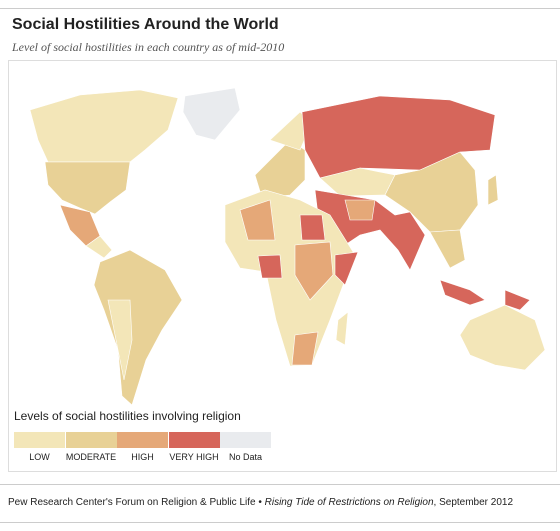  Describe the element at coordinates (360, 210) in the screenshot. I see `iran` at that location.